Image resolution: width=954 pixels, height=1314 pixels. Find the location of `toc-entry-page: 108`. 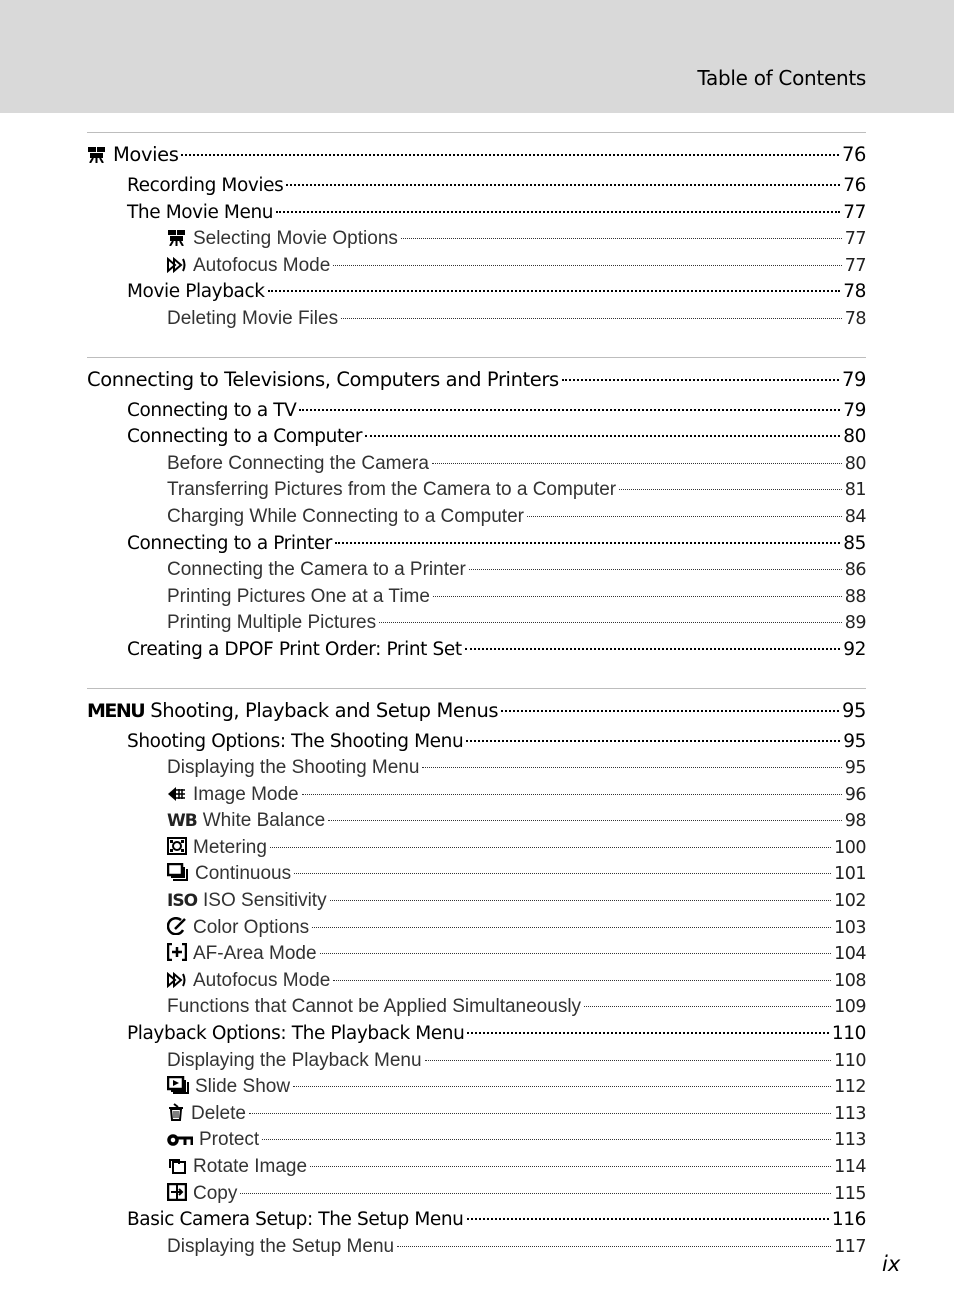

toc-entry-page: 108 is located at coordinates (850, 980).